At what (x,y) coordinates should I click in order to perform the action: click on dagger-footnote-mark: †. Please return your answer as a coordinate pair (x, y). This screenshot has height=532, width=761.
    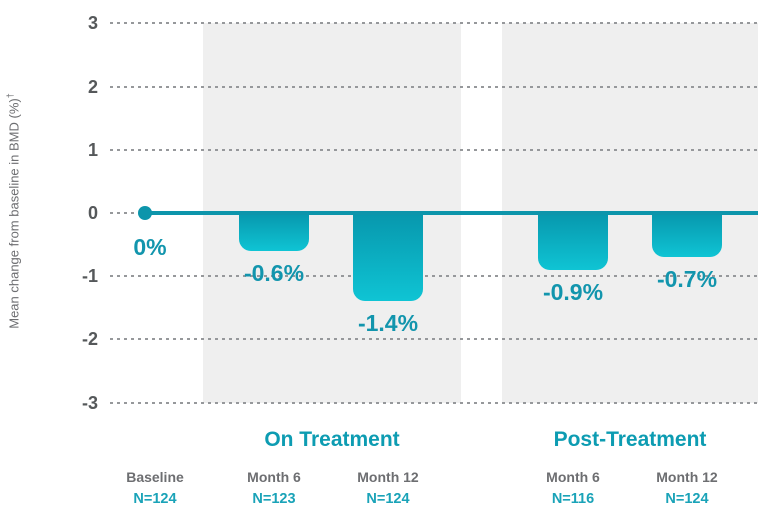
    Looking at the image, I should click on (10, 96).